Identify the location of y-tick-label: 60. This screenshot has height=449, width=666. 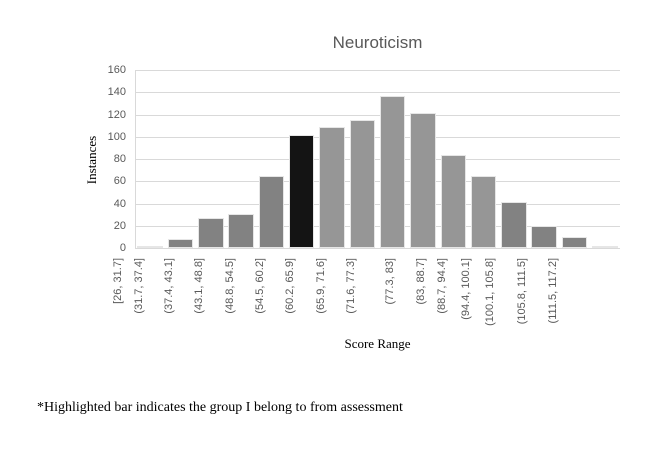
(119, 181).